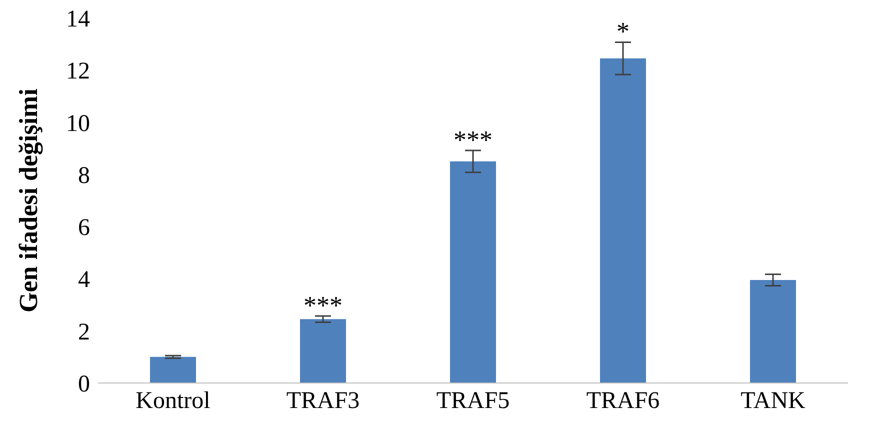  What do you see at coordinates (173, 401) in the screenshot?
I see `x-tick-label: Kontrol` at bounding box center [173, 401].